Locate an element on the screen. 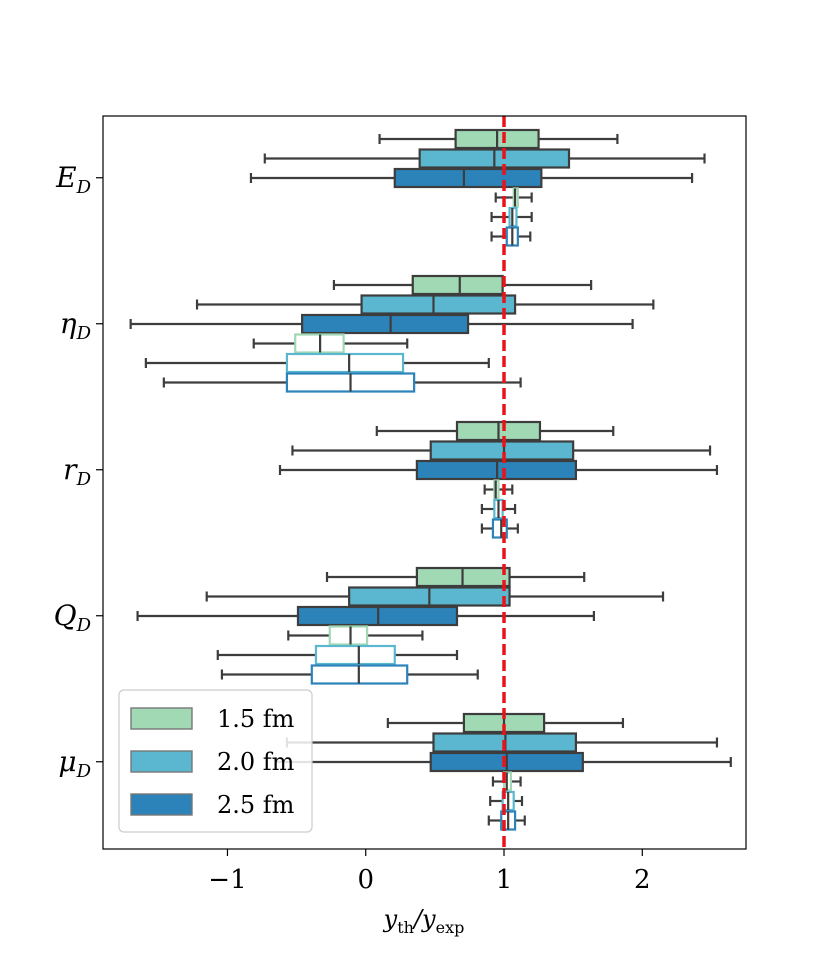 This screenshot has height=969, width=830. x-tick-label: 0 is located at coordinates (365, 880).